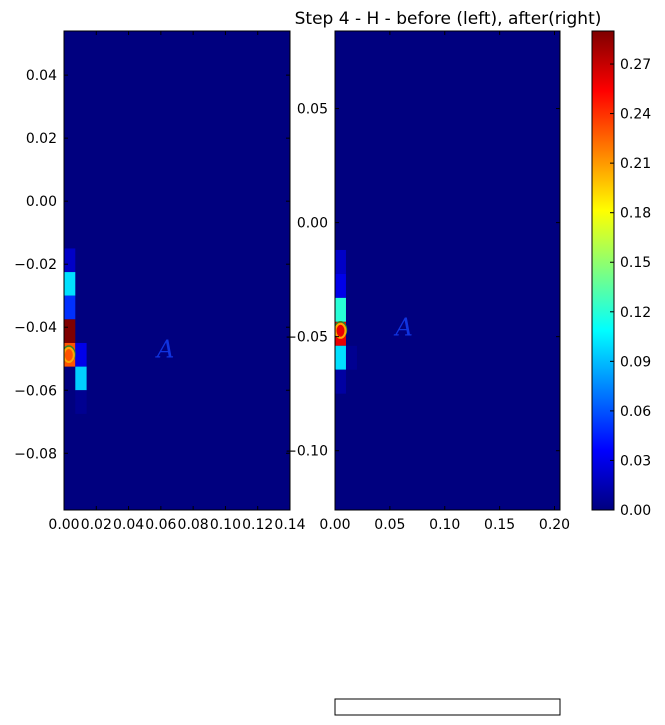 The height and width of the screenshot is (725, 665). Describe the element at coordinates (334, 525) in the screenshot. I see `after-xtick-label: 0.00` at that location.